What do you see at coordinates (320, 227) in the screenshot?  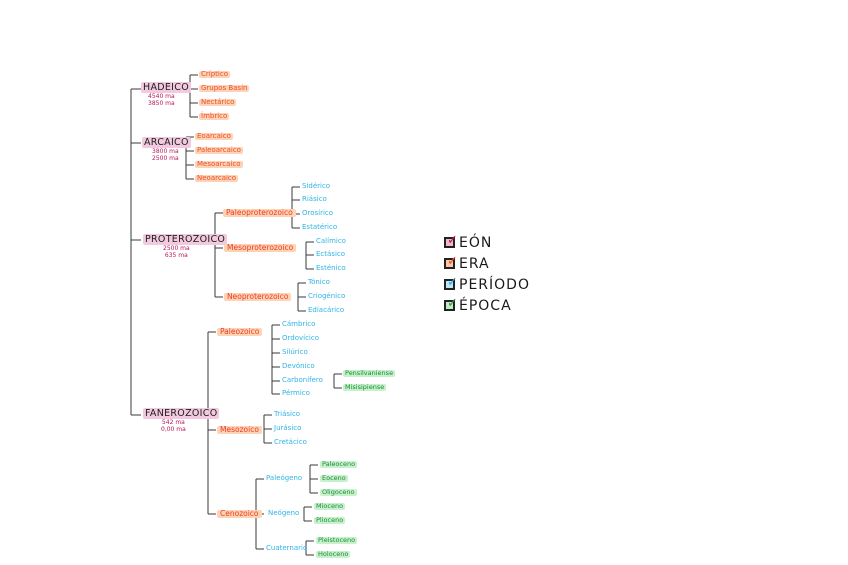 I see `period-estaterico: Estatérico` at bounding box center [320, 227].